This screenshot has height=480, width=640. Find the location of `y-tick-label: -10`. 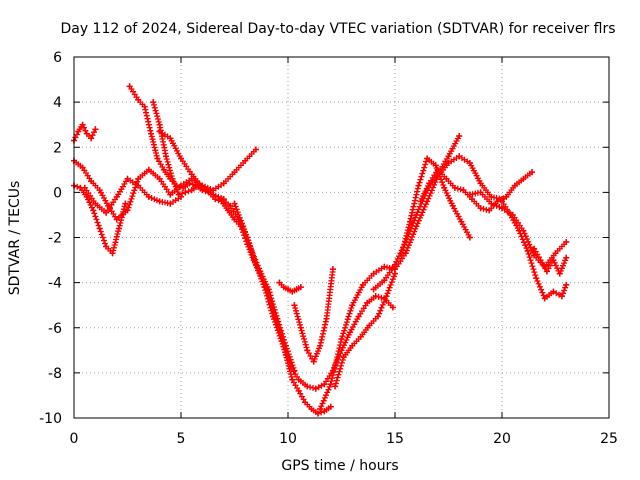

y-tick-label: -10 is located at coordinates (50, 419).